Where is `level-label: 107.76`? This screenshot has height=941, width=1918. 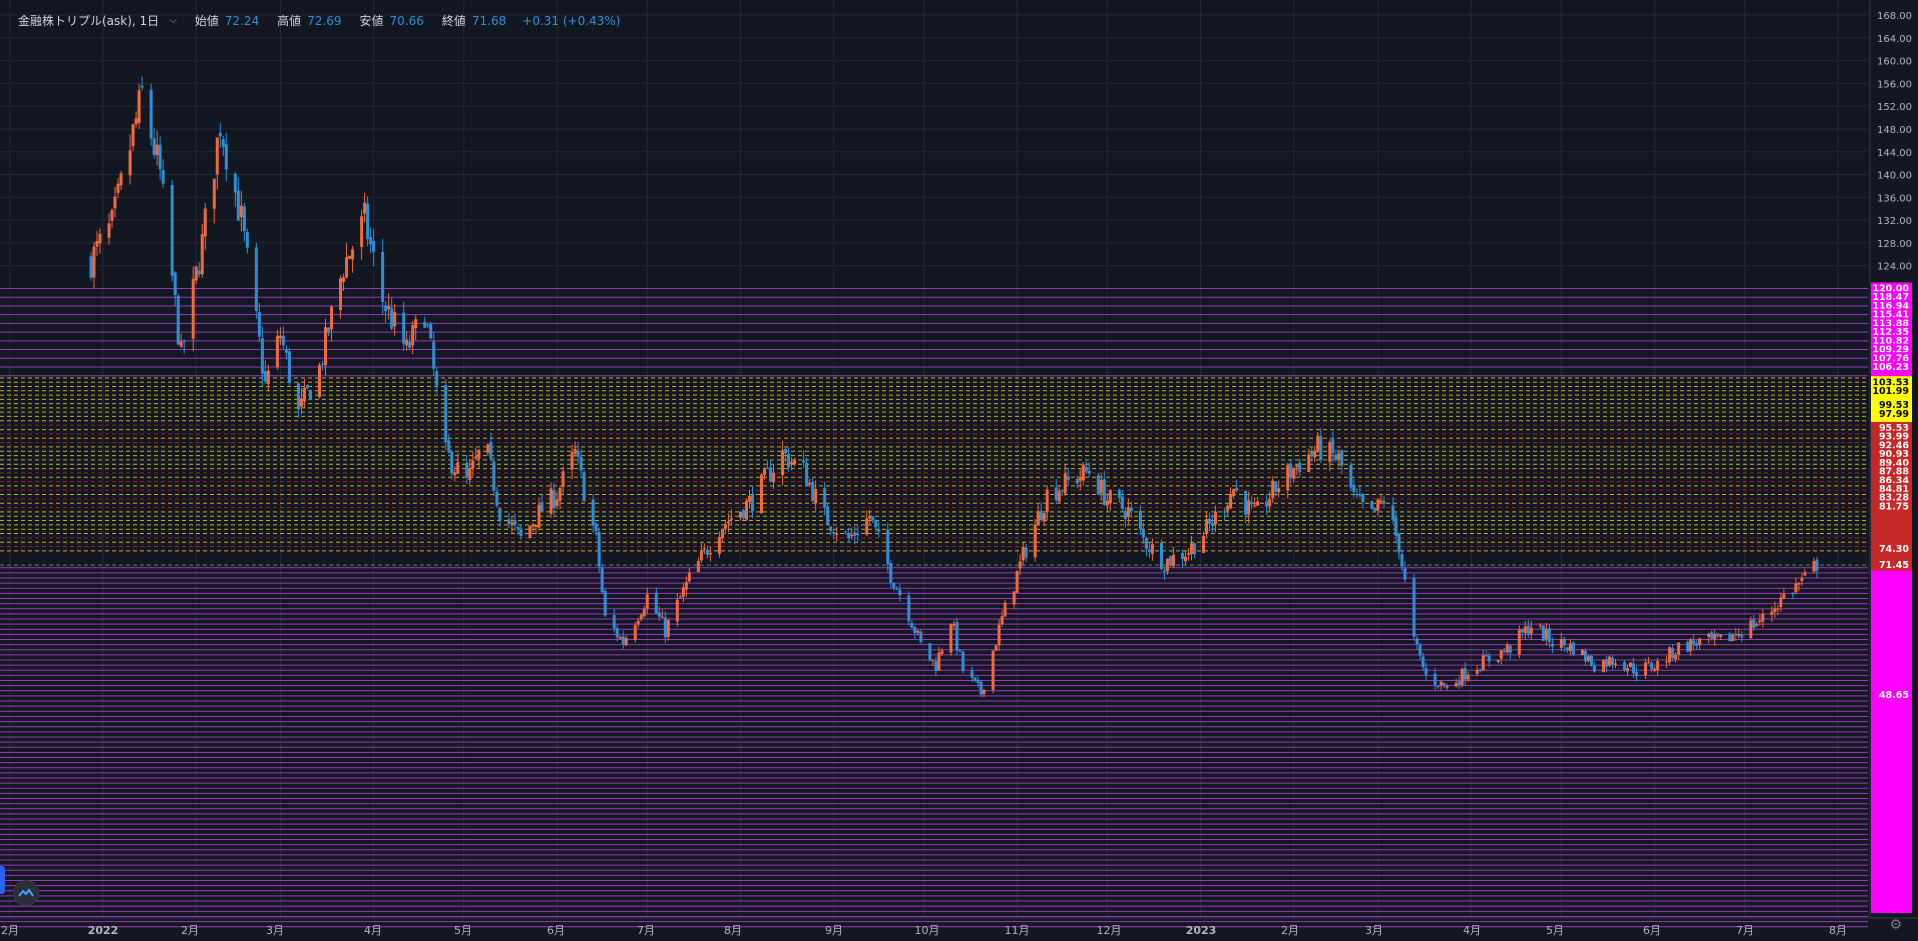
level-label: 107.76 is located at coordinates (1890, 358).